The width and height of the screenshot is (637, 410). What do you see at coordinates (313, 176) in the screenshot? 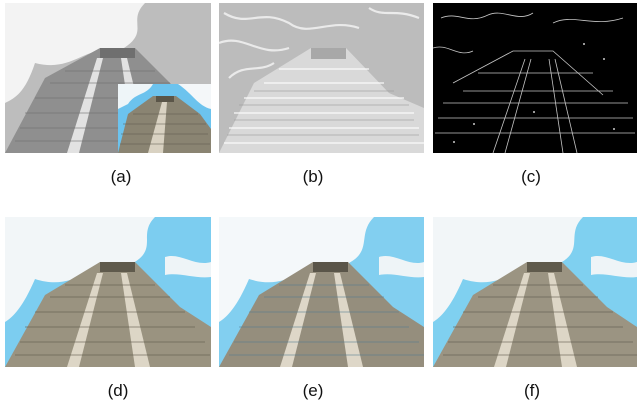
I see `caption-b: (b)` at bounding box center [313, 176].